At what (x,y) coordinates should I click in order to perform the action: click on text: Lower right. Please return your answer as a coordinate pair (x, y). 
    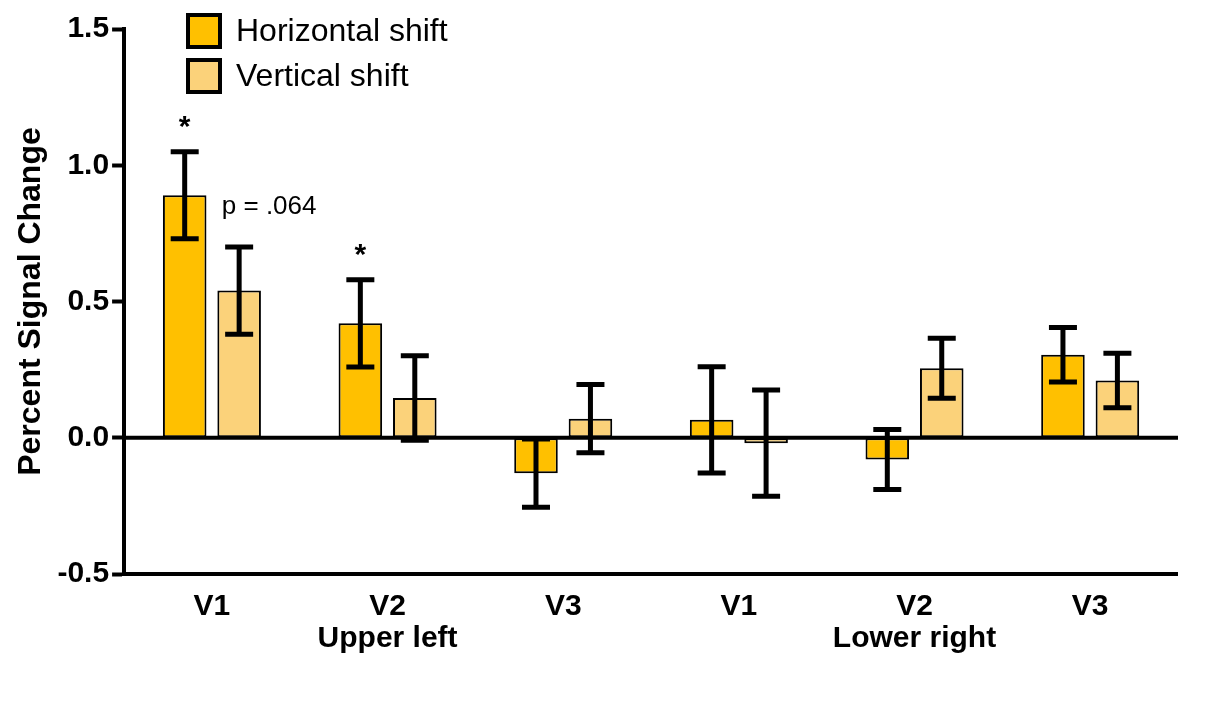
    Looking at the image, I should click on (914, 637).